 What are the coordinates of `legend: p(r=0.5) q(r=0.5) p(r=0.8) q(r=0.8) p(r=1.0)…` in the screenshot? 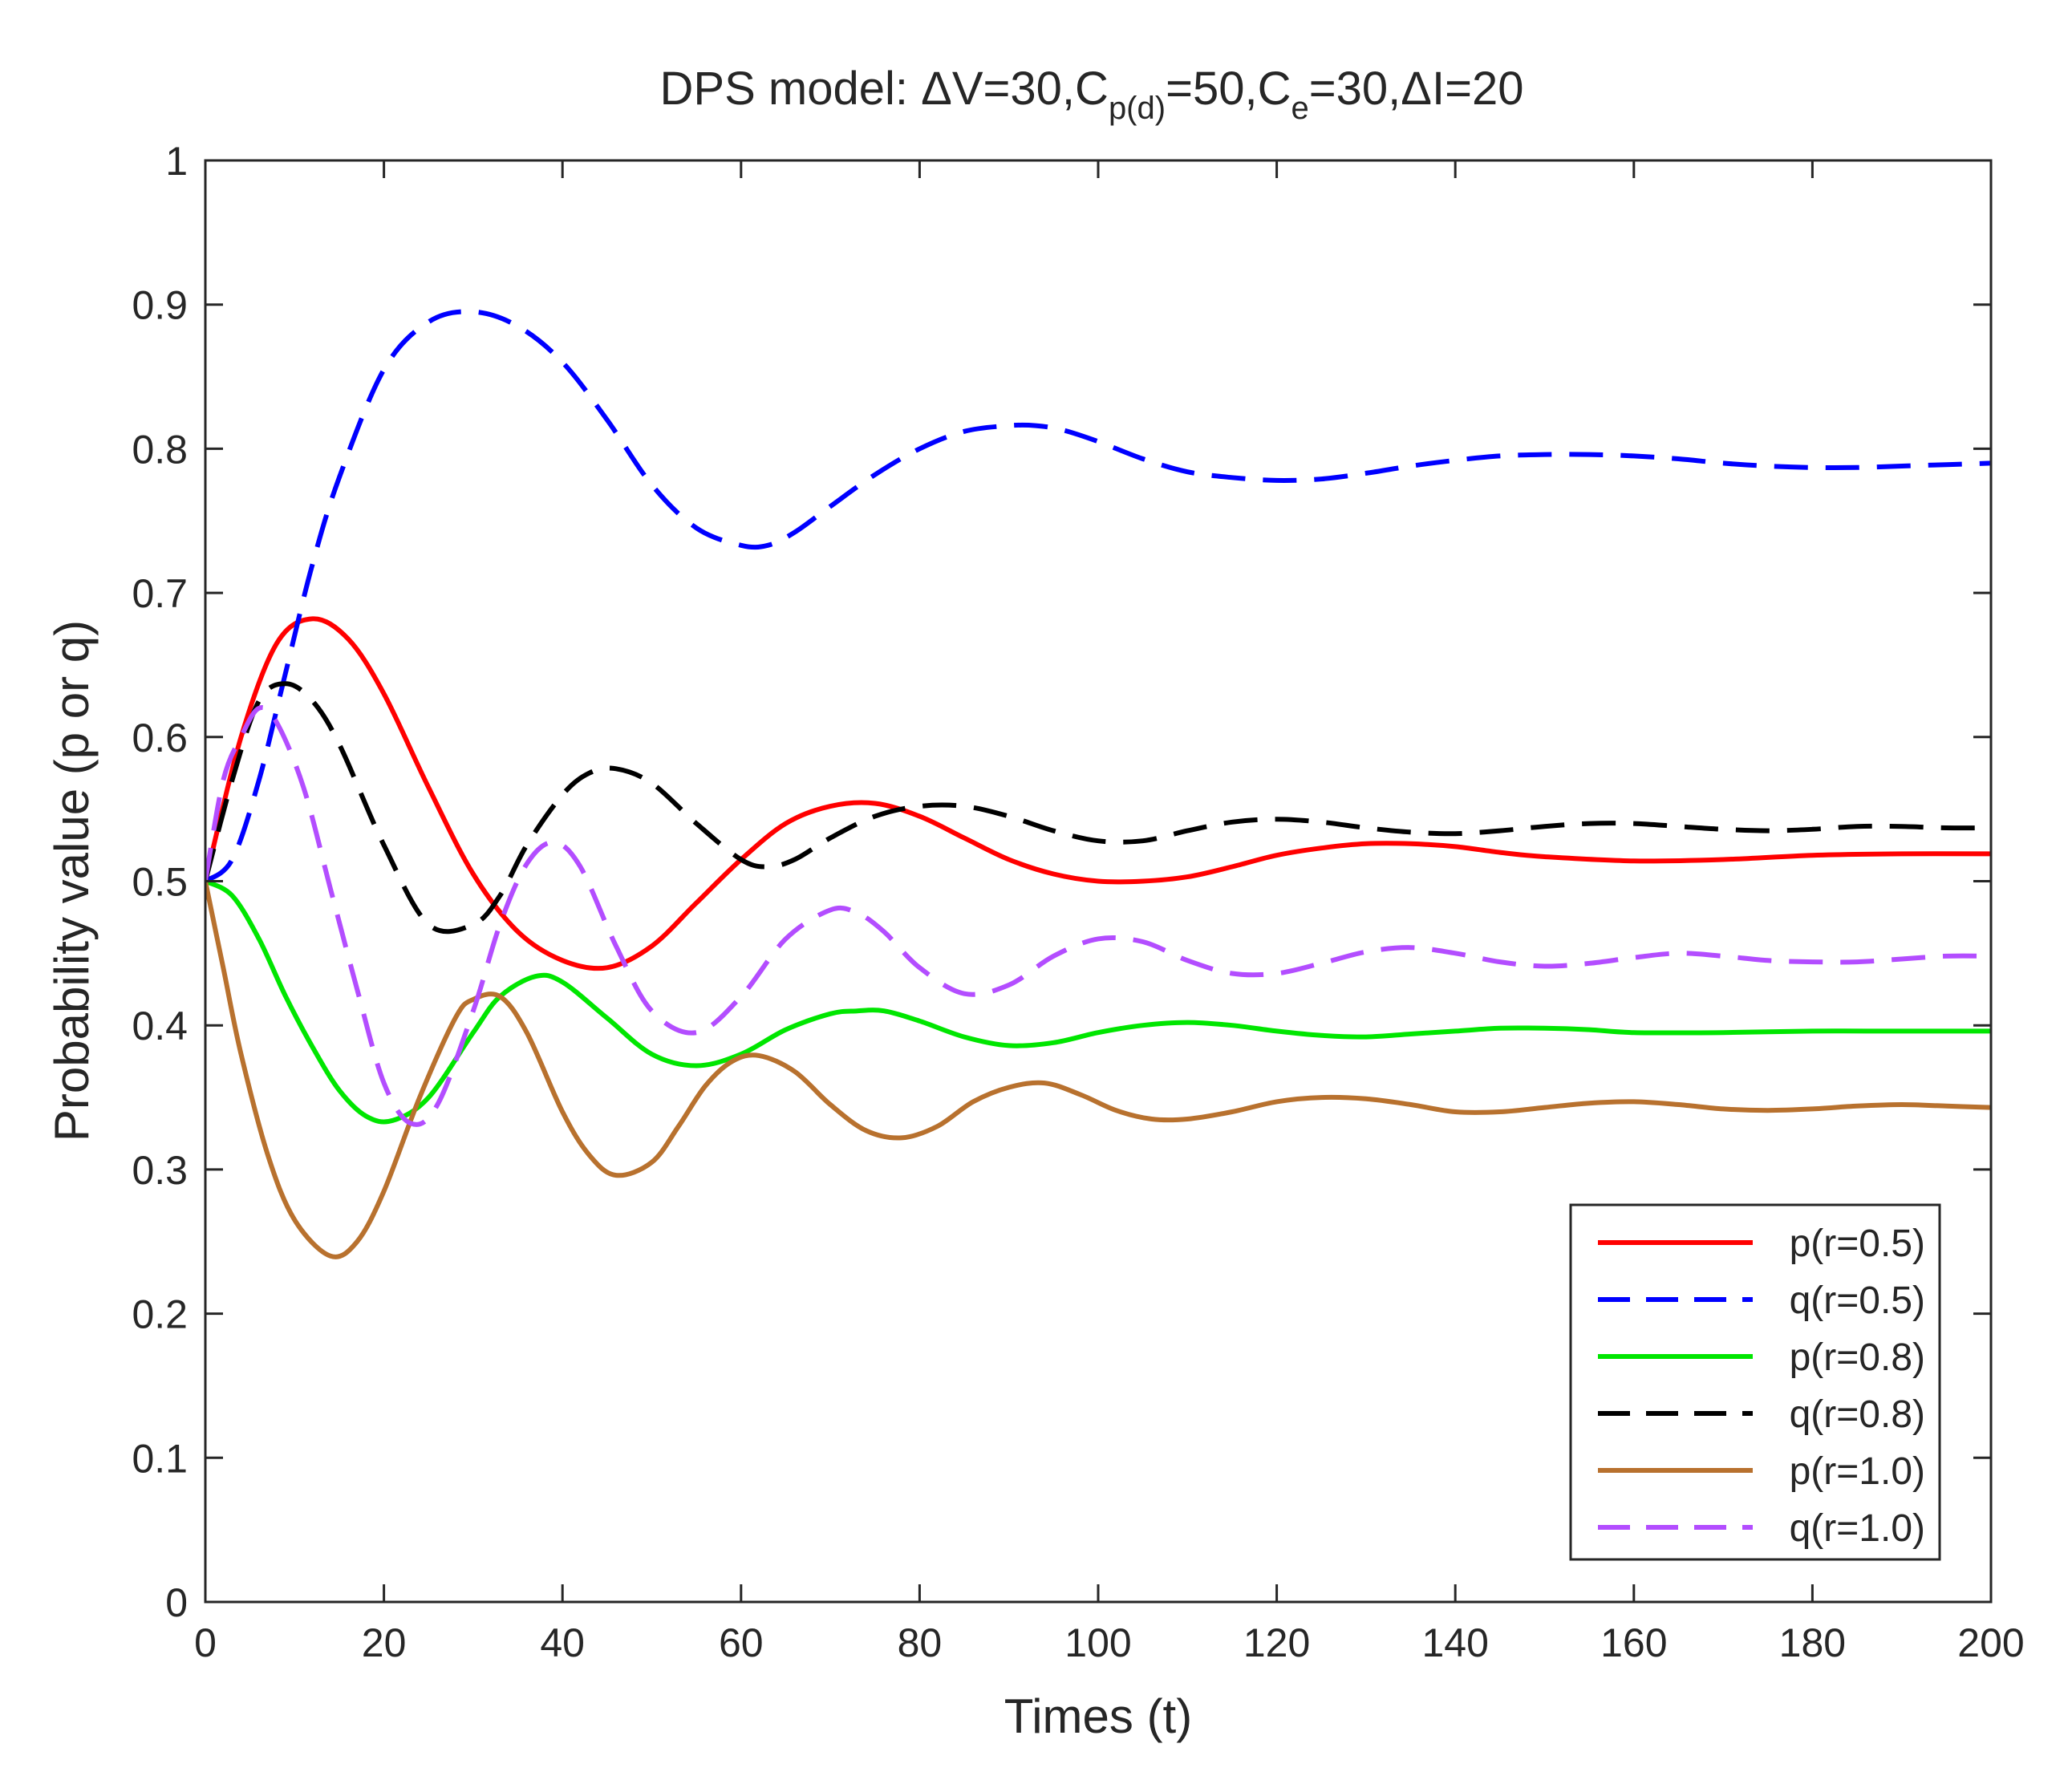 It's located at (1755, 1382).